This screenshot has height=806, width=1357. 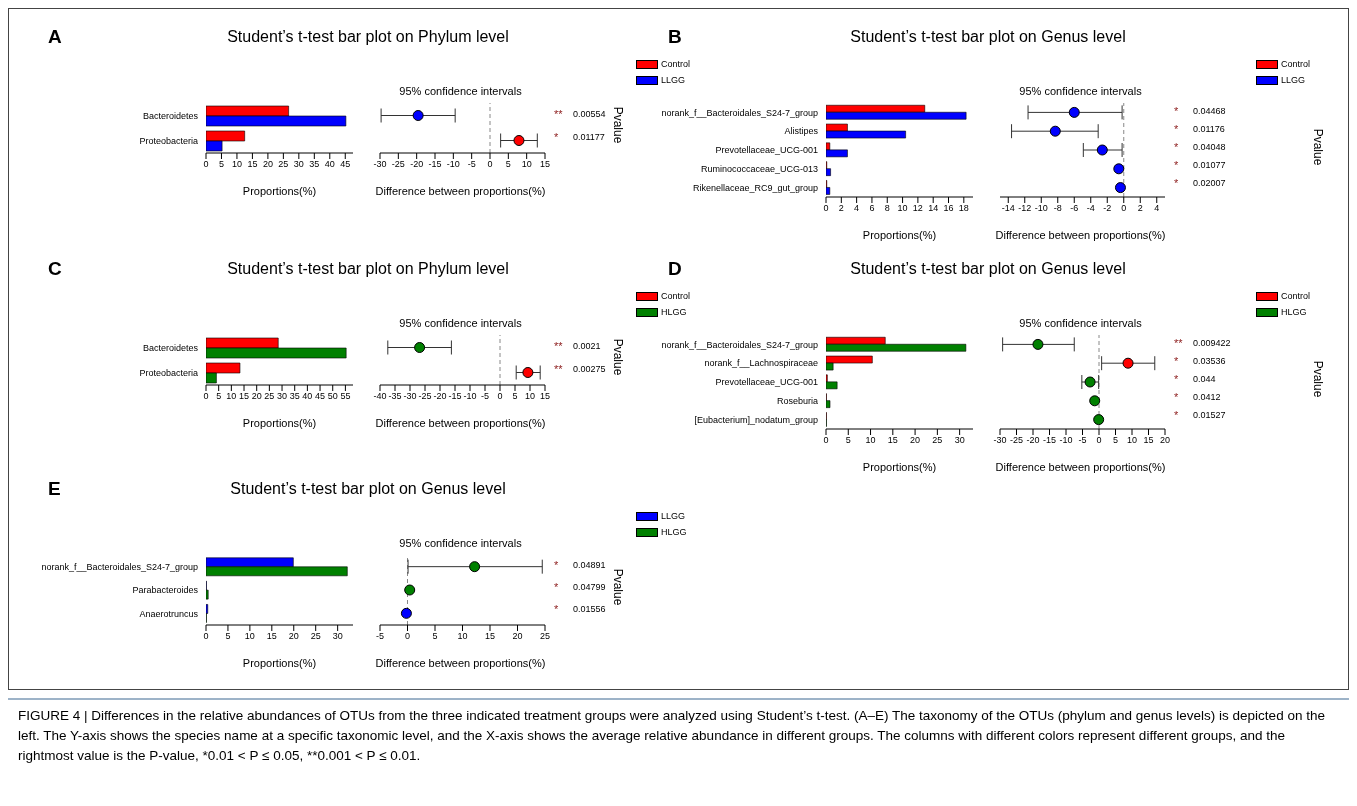 I want to click on text: B, so click(x=675, y=37).